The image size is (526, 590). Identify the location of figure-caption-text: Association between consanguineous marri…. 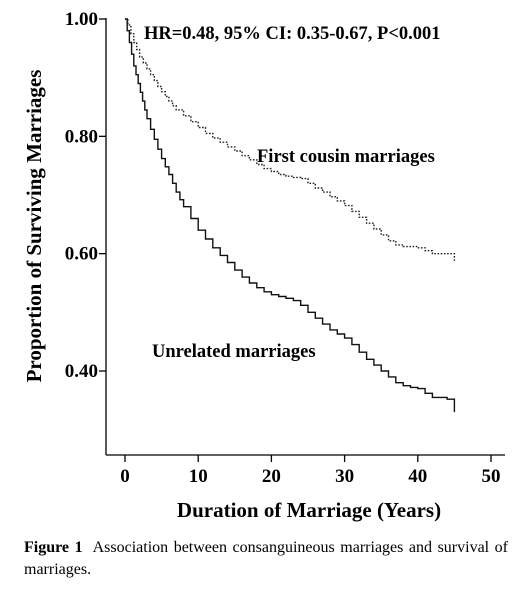
(266, 558).